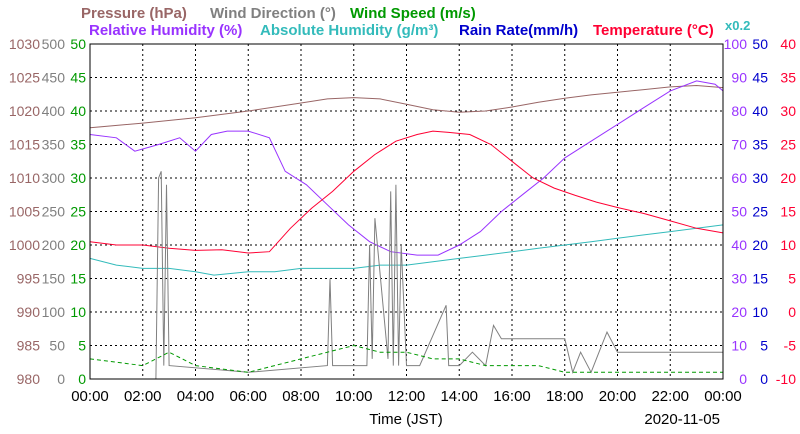  I want to click on y-tick-wind-direction: 100, so click(54, 312).